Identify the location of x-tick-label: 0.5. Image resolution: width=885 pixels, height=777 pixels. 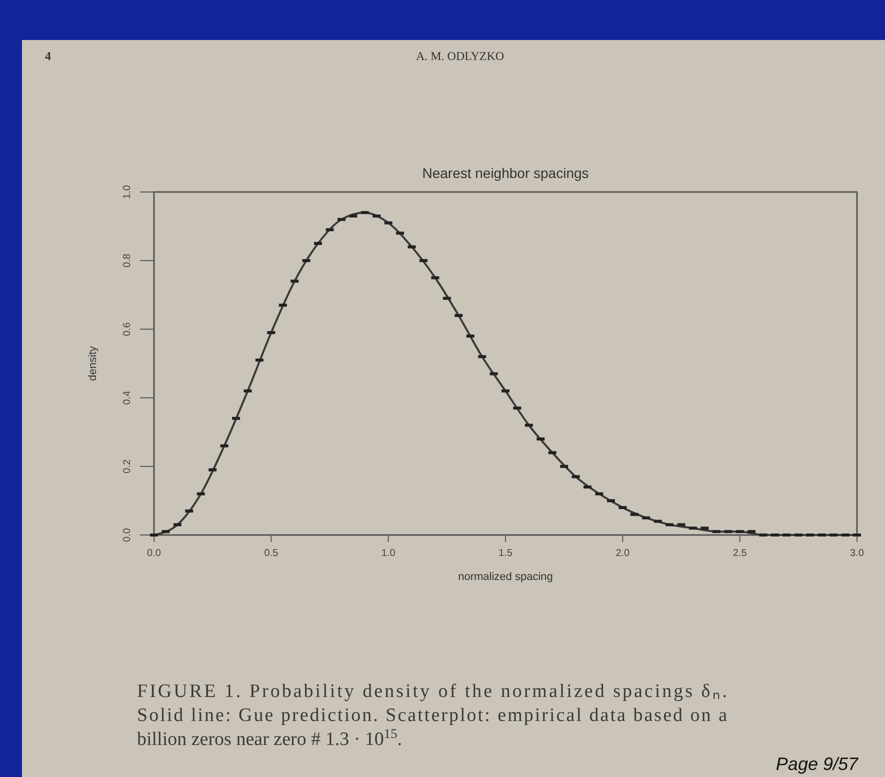
(271, 553).